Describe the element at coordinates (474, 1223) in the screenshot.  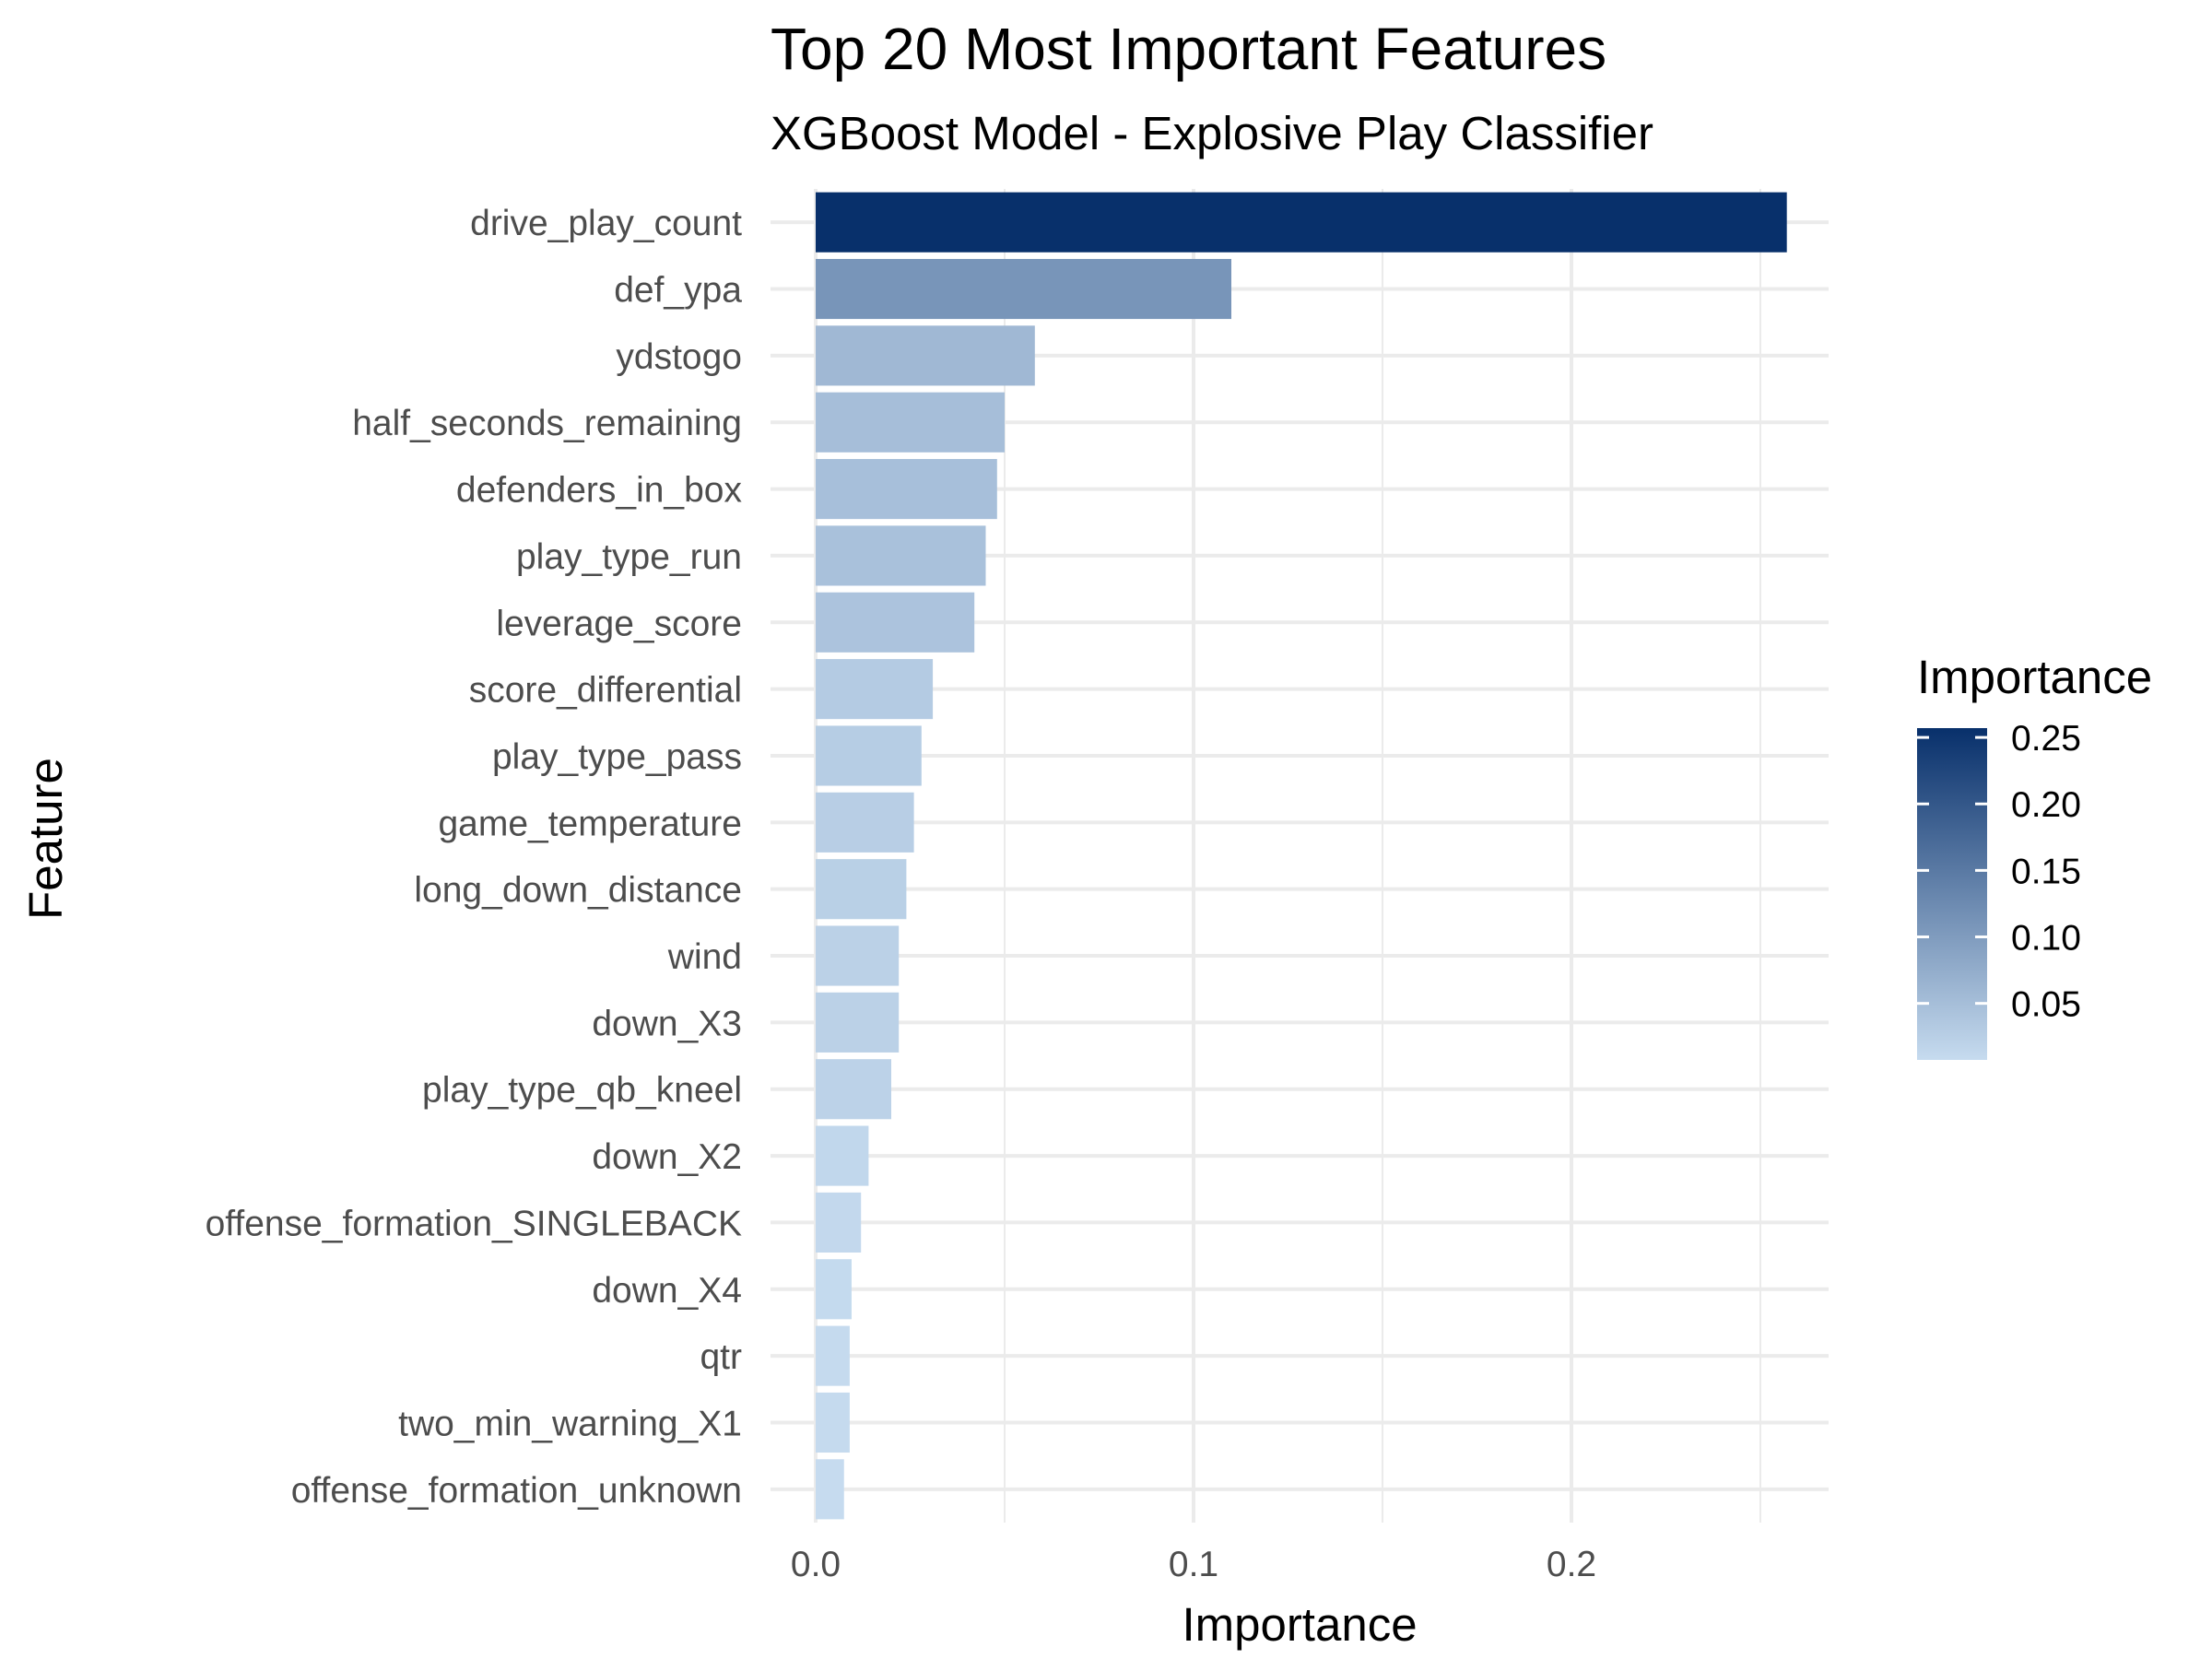
I see `y-tick-label: offense_formation_SINGLEBACK` at that location.